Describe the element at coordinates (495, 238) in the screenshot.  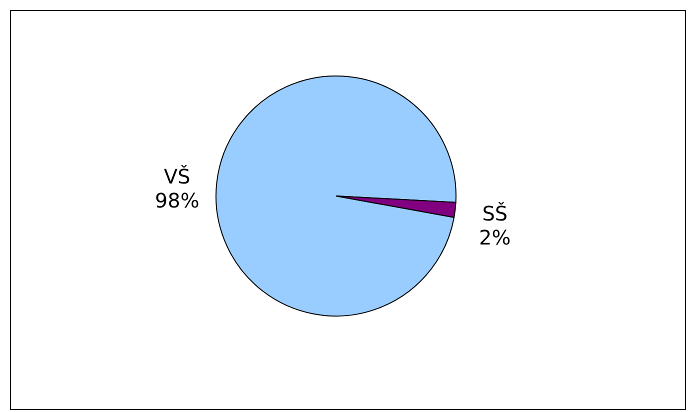
I see `data-label: 2%` at that location.